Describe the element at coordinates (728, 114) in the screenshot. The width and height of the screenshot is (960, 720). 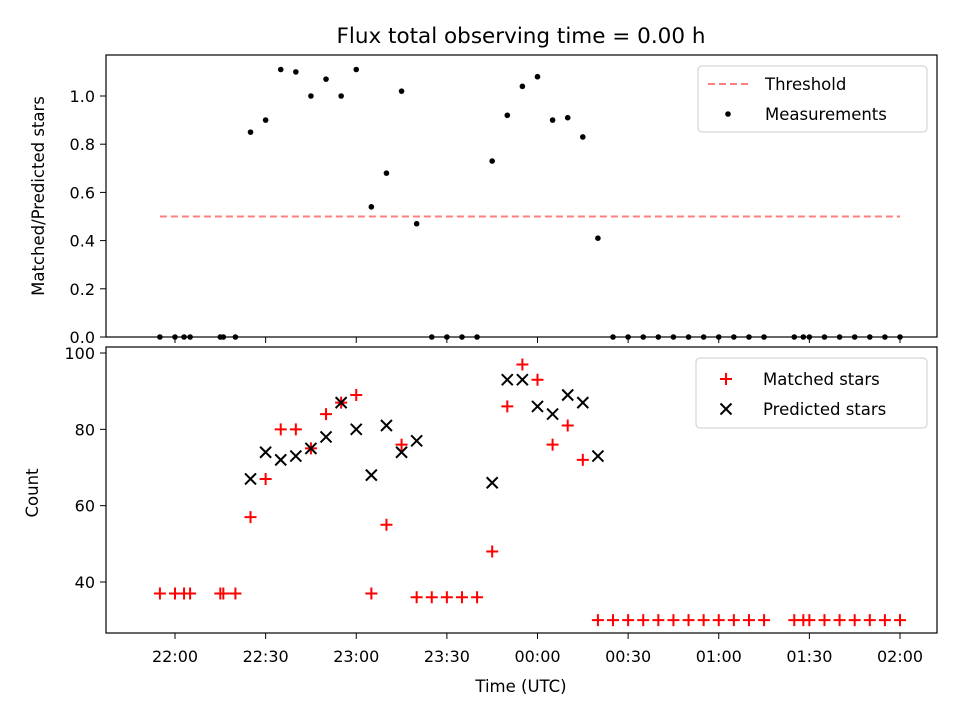
I see `legend-measurements-swatch` at that location.